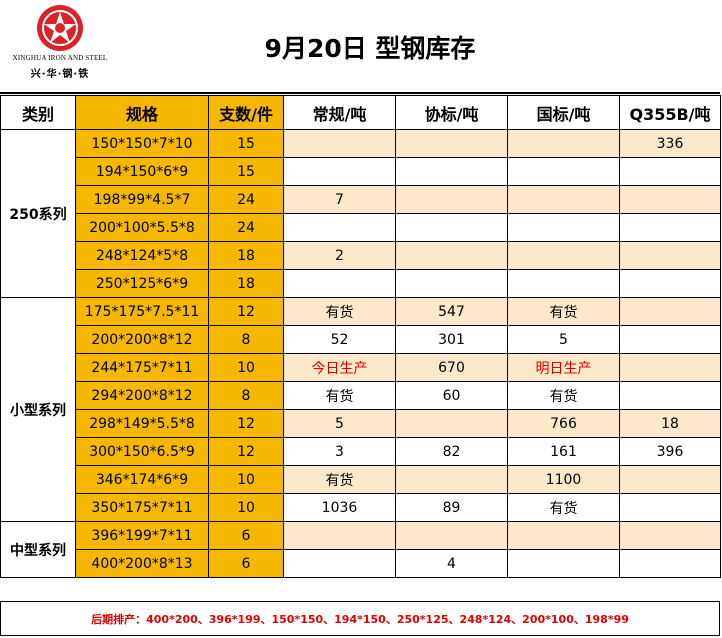 Image resolution: width=722 pixels, height=638 pixels. I want to click on table-row: 300*150*6.5*9 12 3 82 161 396, so click(361, 451).